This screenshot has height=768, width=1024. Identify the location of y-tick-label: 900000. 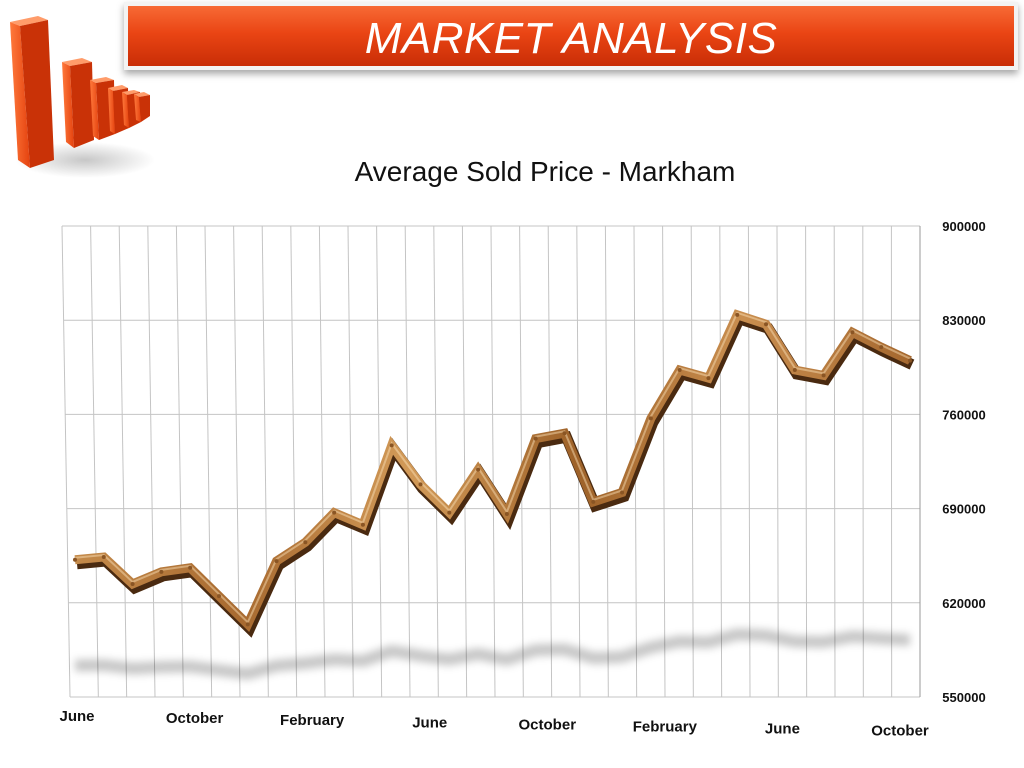
(963, 226).